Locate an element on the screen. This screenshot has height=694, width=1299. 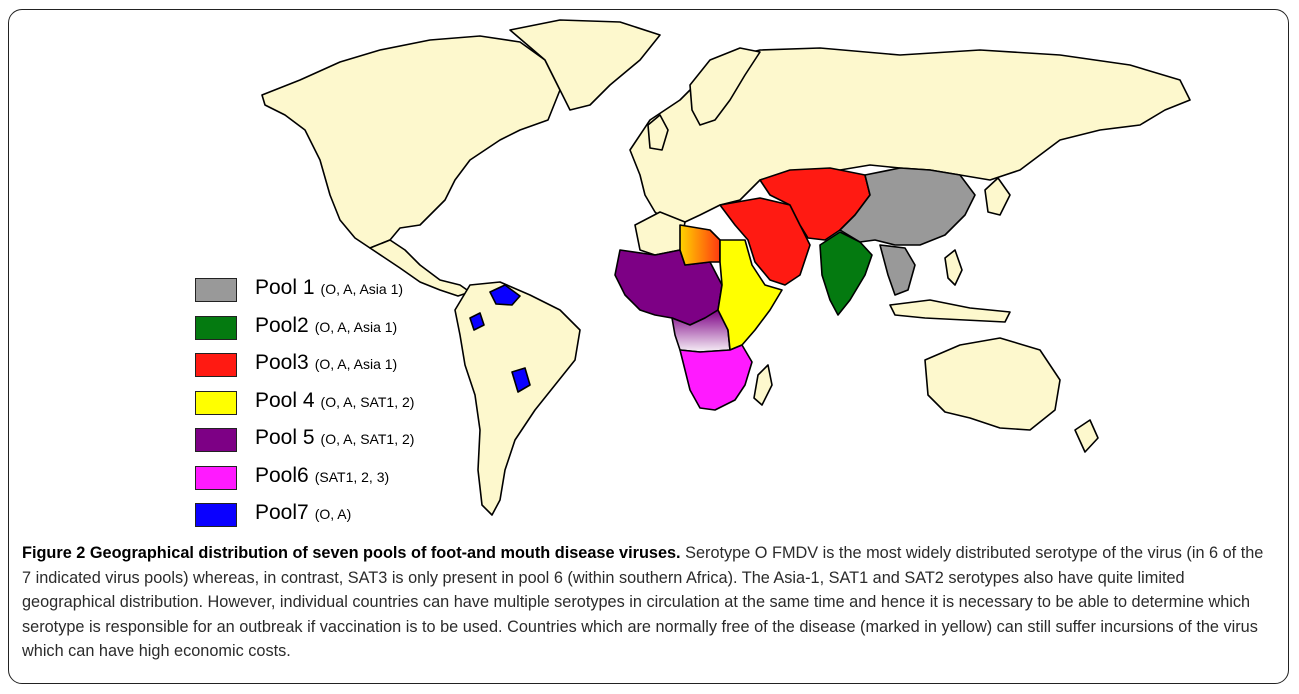
legend-pool-name: Pool 5 is located at coordinates (285, 437).